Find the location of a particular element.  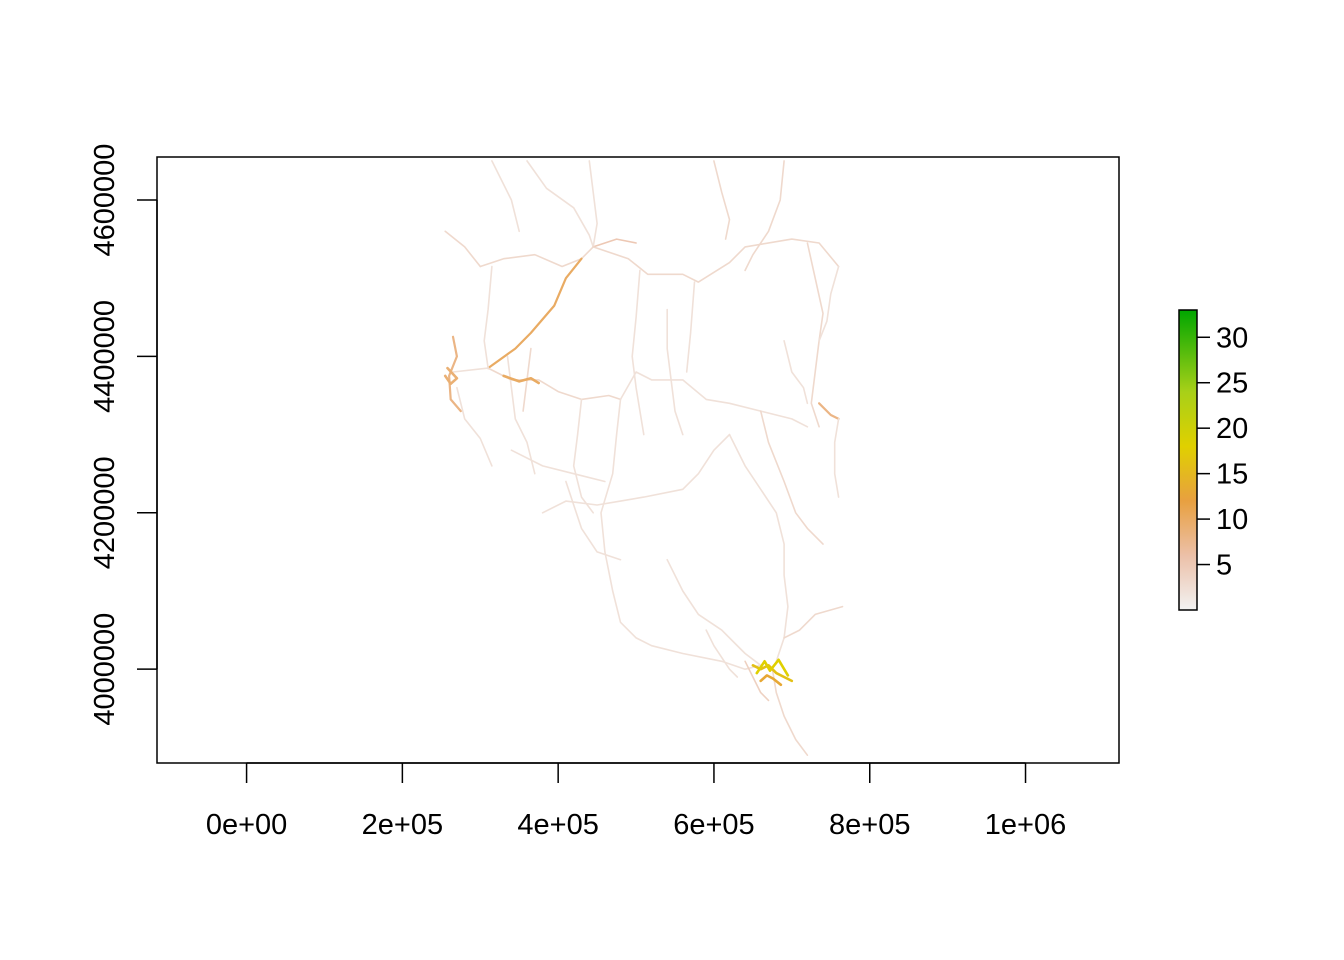

x-tick-label: 6e+05 is located at coordinates (713, 825).